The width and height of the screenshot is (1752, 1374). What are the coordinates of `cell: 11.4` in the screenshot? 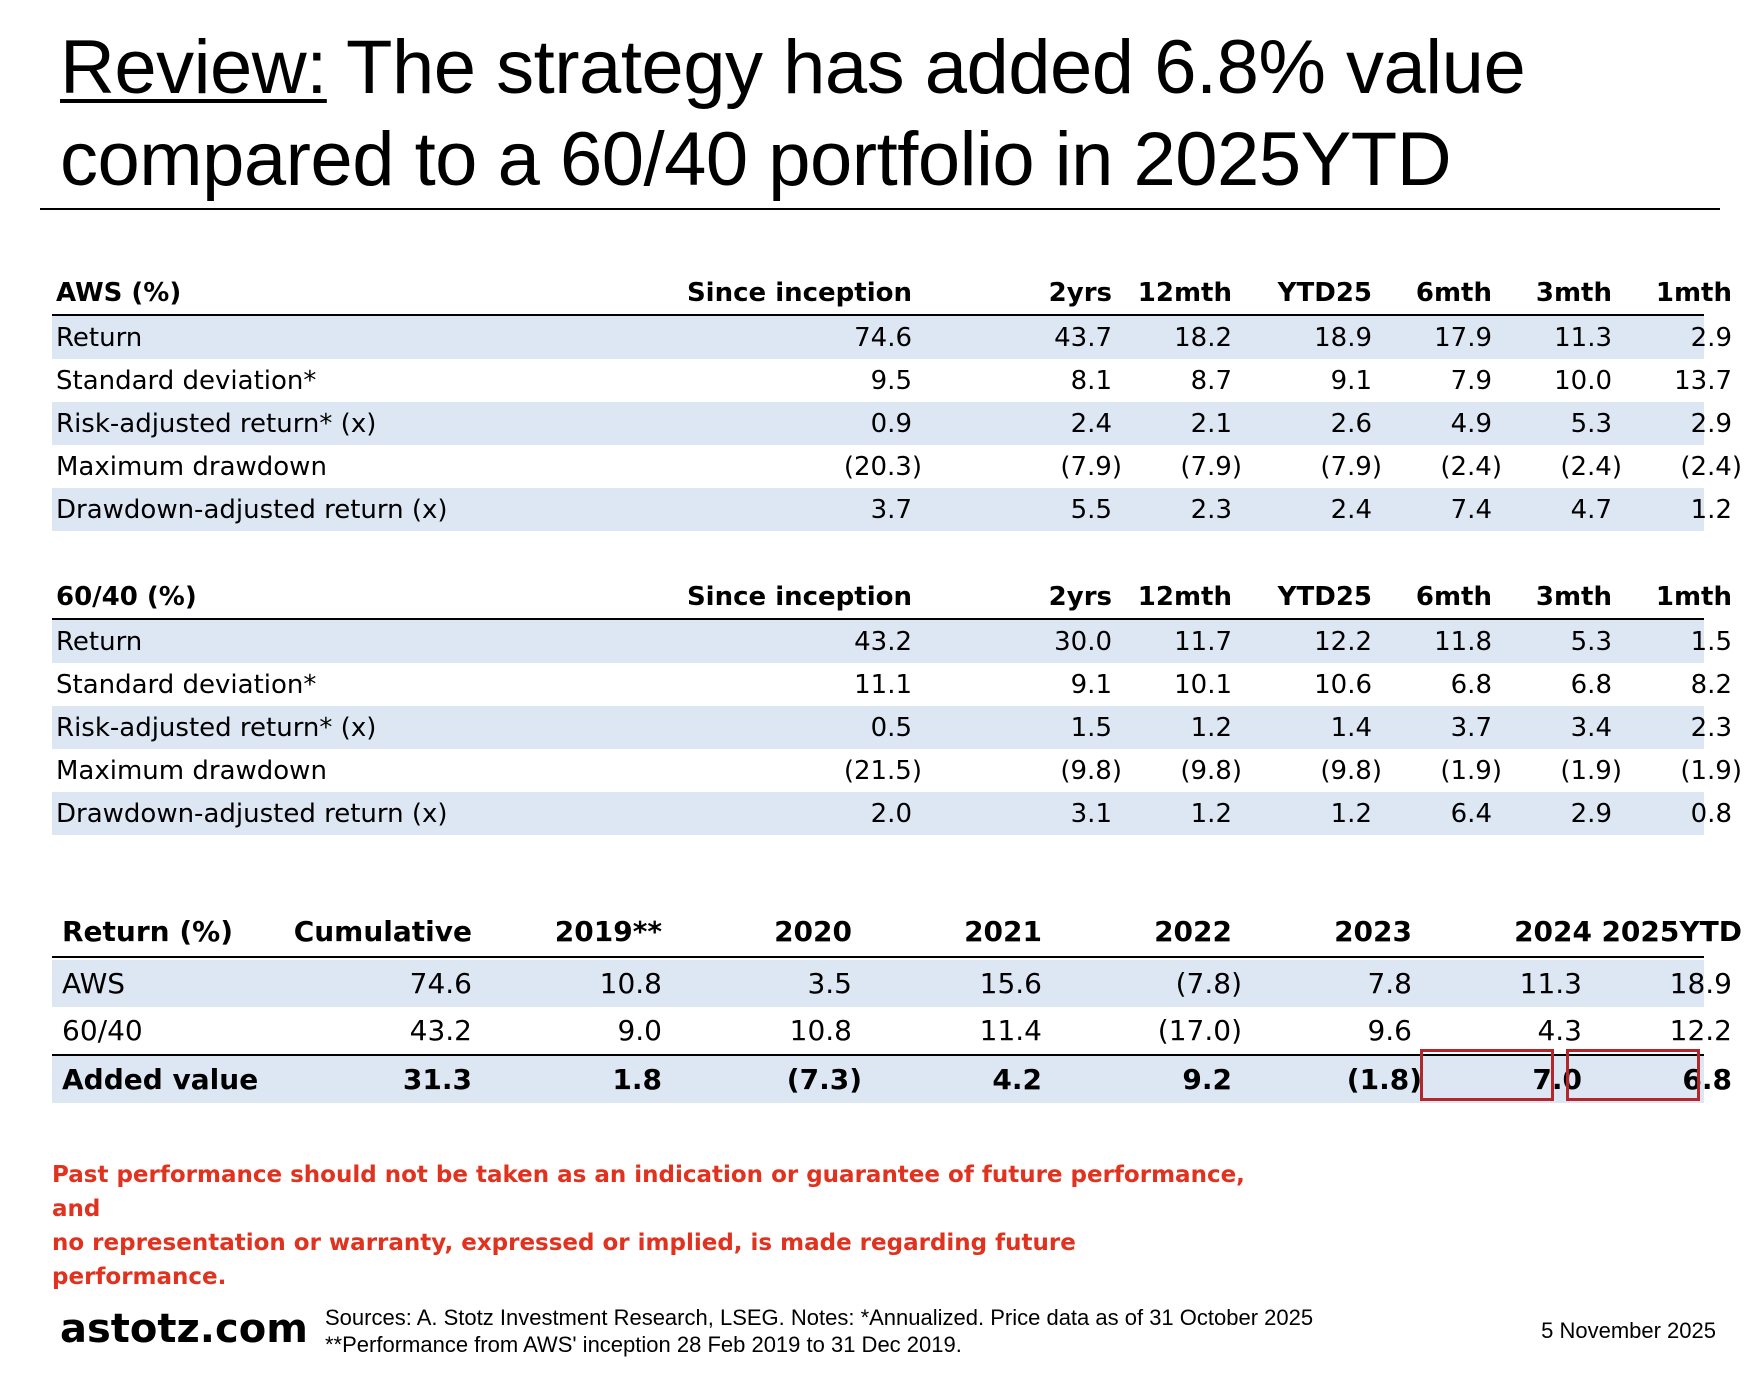 It's located at (1010, 1030).